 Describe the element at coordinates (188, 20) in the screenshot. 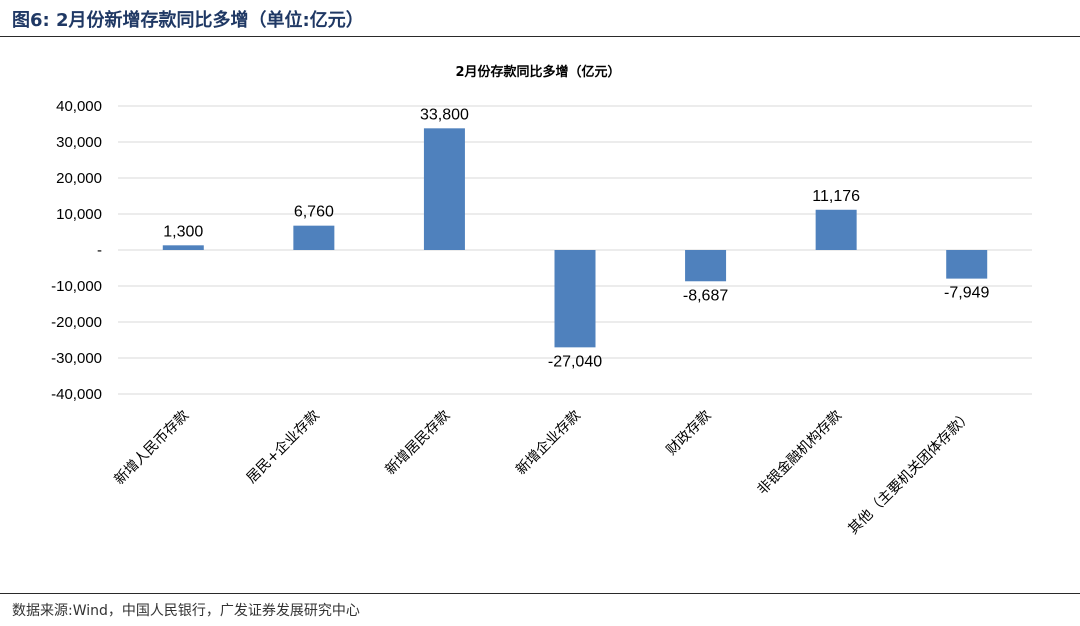

I see `figure-title: 图6: 2月份新增存款同比多增（单位:亿元）` at that location.